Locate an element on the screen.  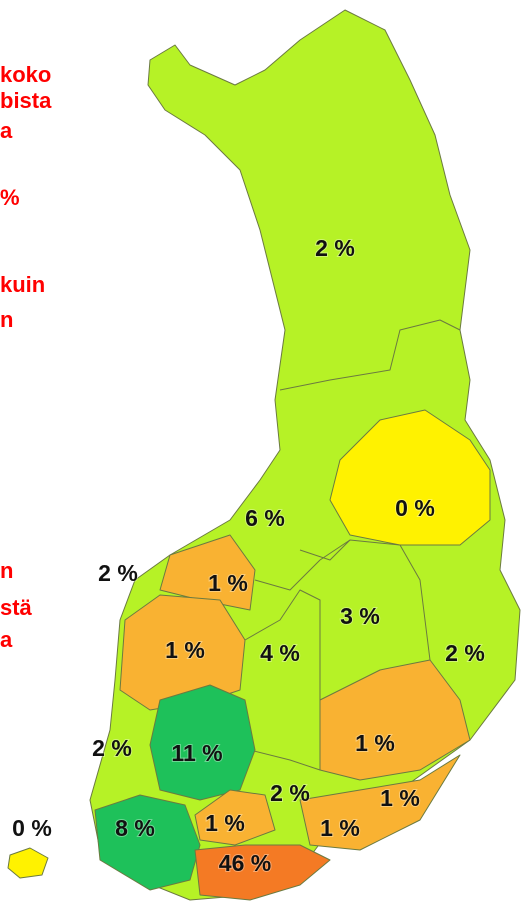
region-label: 4 % is located at coordinates (280, 653).